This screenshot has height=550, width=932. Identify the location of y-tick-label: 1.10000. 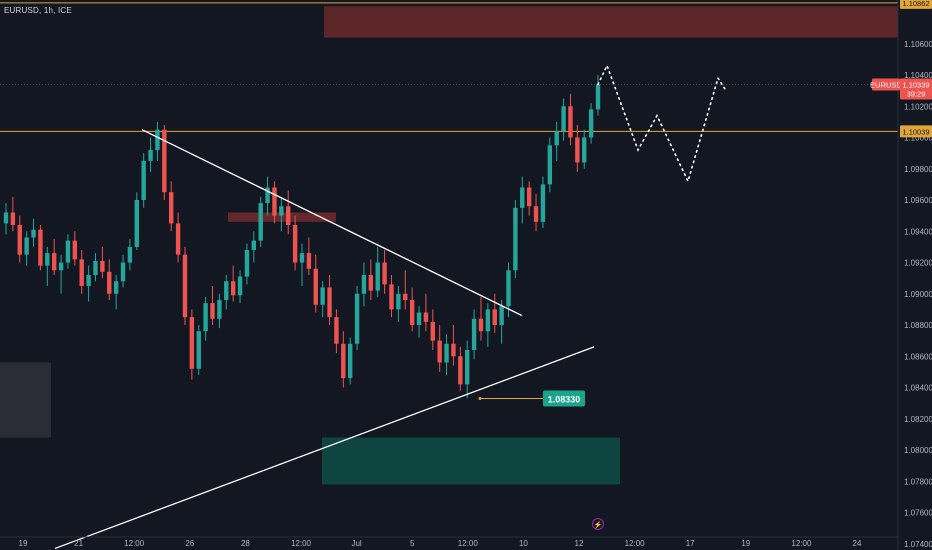
(918, 138).